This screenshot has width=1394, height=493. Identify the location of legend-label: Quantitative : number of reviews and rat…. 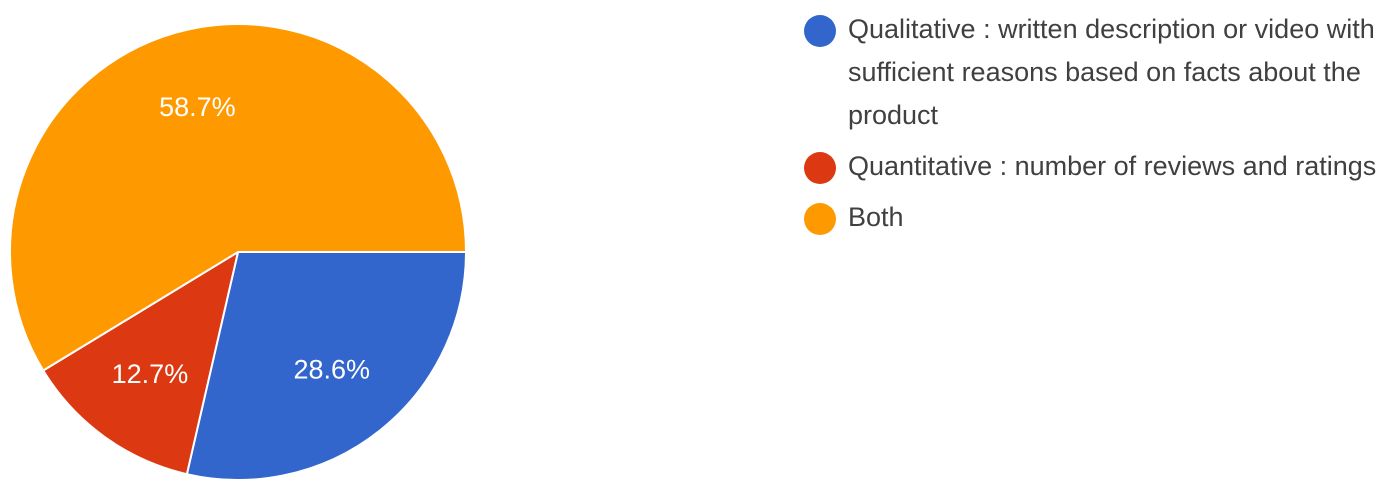
(1112, 166).